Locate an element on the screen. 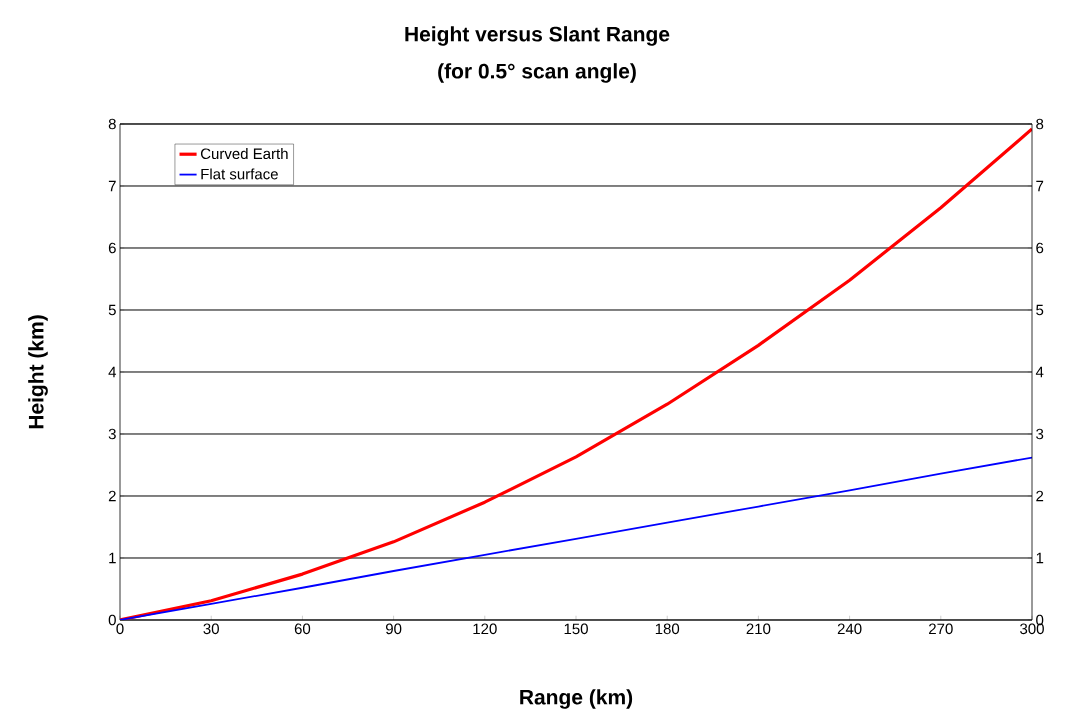 The height and width of the screenshot is (725, 1074). x-tick-label: 90 is located at coordinates (393, 629).